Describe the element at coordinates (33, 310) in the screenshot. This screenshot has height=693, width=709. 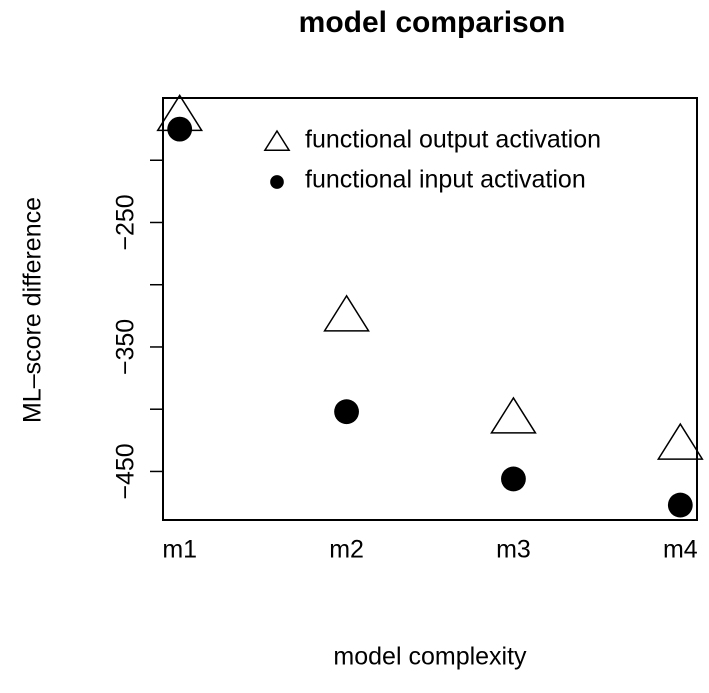
I see `y-axis-label: ML–score difference` at that location.